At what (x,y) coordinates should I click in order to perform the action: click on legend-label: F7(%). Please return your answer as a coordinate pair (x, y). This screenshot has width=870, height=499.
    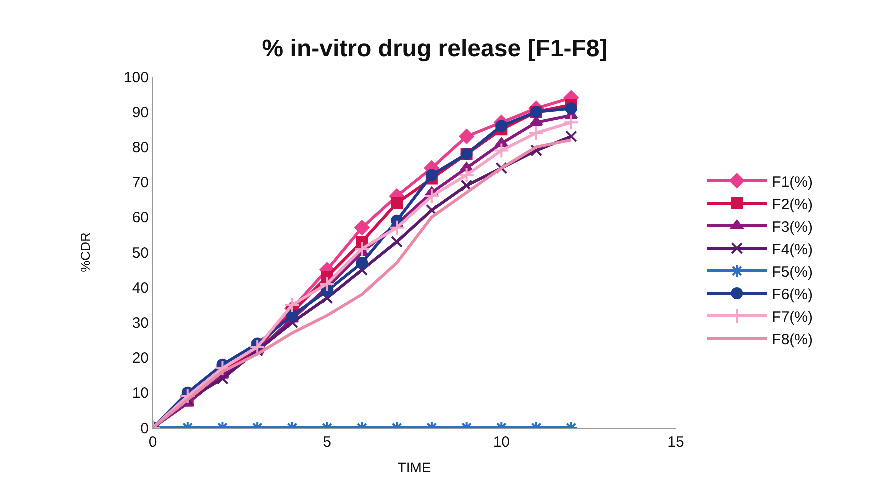
    Looking at the image, I should click on (792, 317).